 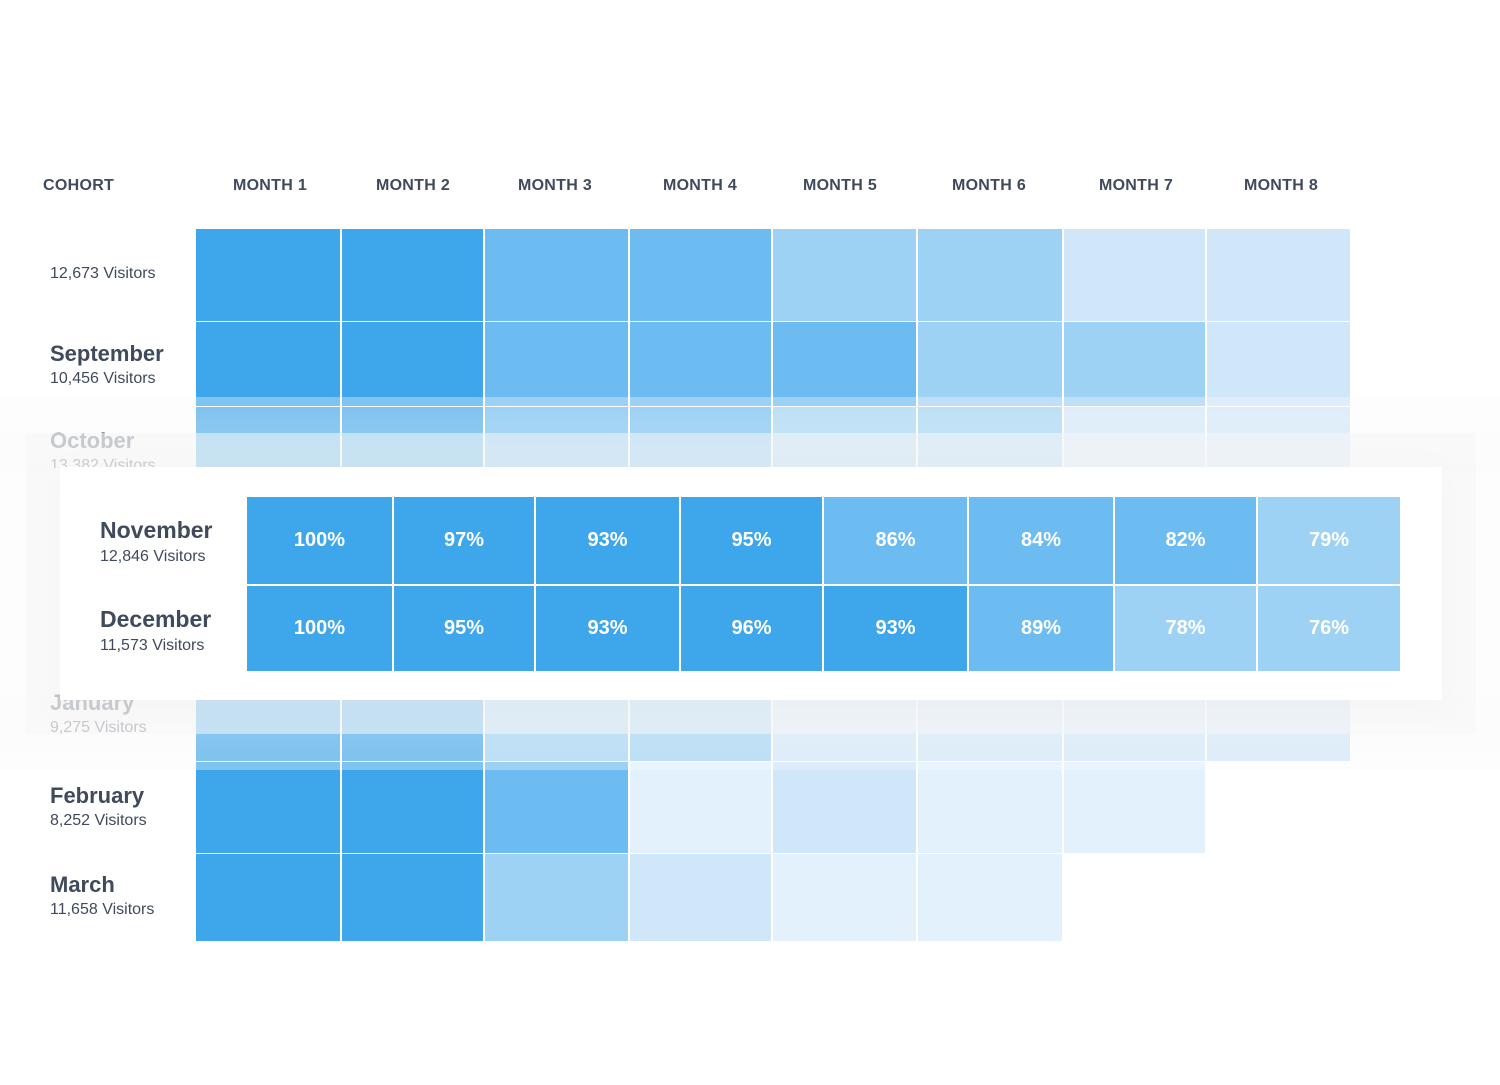 I want to click on cell-value: 79%, so click(x=1329, y=540).